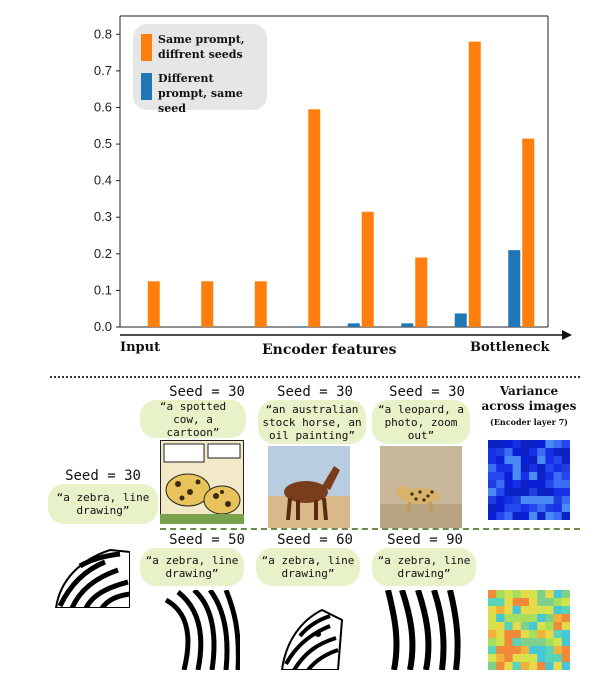 The width and height of the screenshot is (600, 690). Describe the element at coordinates (370, 529) in the screenshot. I see `row-divider` at that location.